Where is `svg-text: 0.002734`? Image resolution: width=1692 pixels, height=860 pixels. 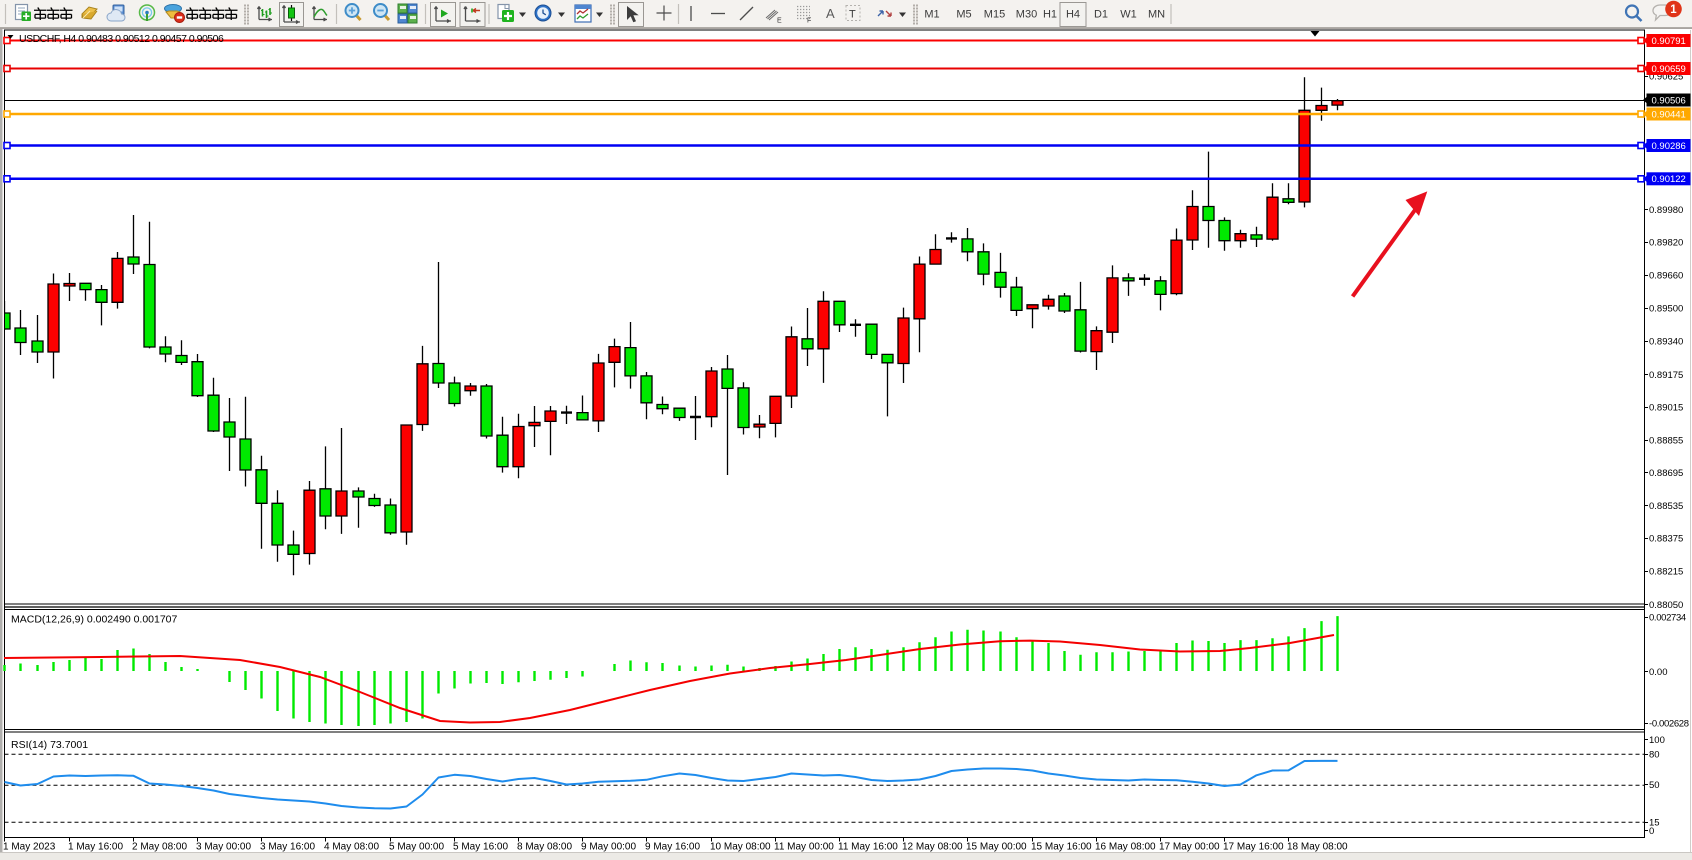
svg-text: 0.002734 is located at coordinates (1667, 618).